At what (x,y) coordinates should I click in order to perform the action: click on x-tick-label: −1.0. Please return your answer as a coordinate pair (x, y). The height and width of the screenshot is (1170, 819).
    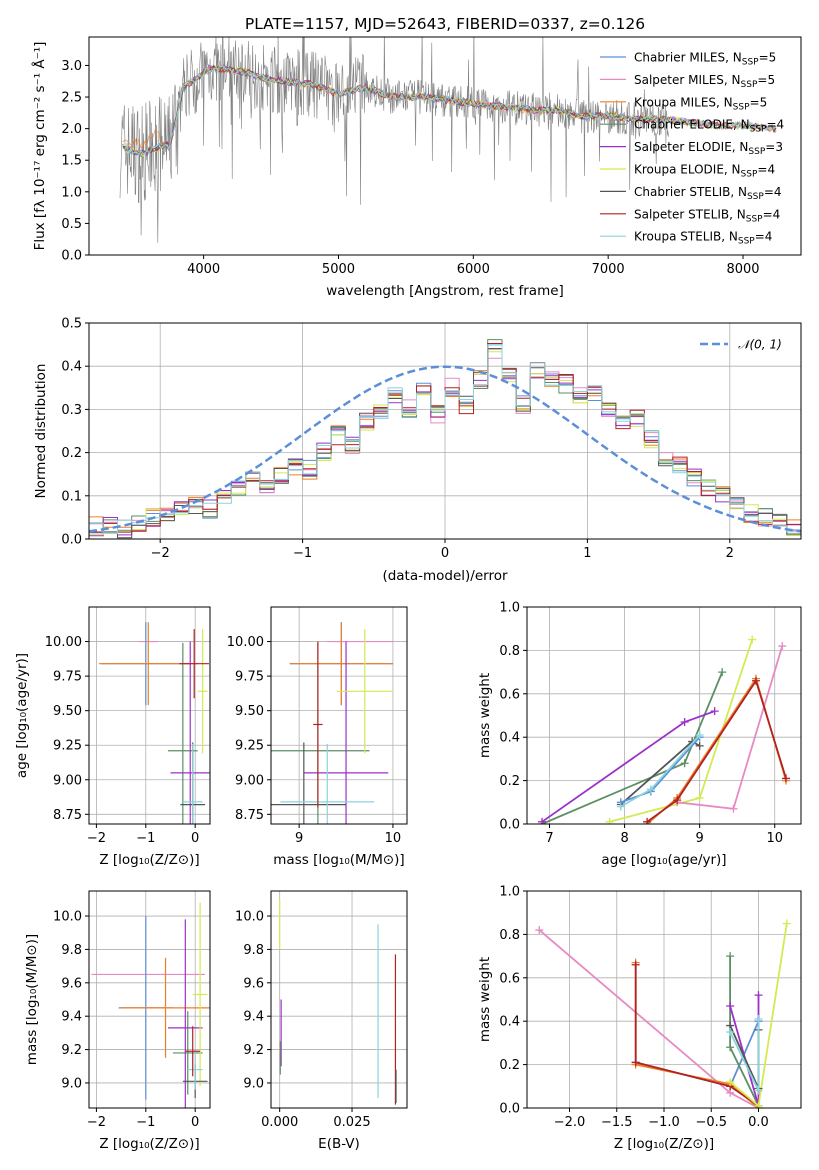
    Looking at the image, I should click on (664, 1122).